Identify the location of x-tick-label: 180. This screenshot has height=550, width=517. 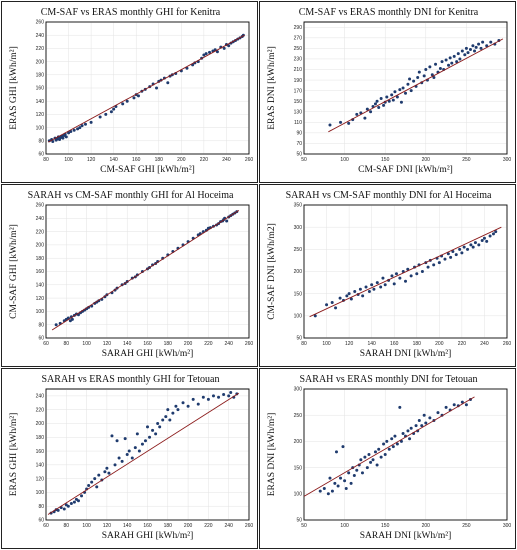
(159, 160).